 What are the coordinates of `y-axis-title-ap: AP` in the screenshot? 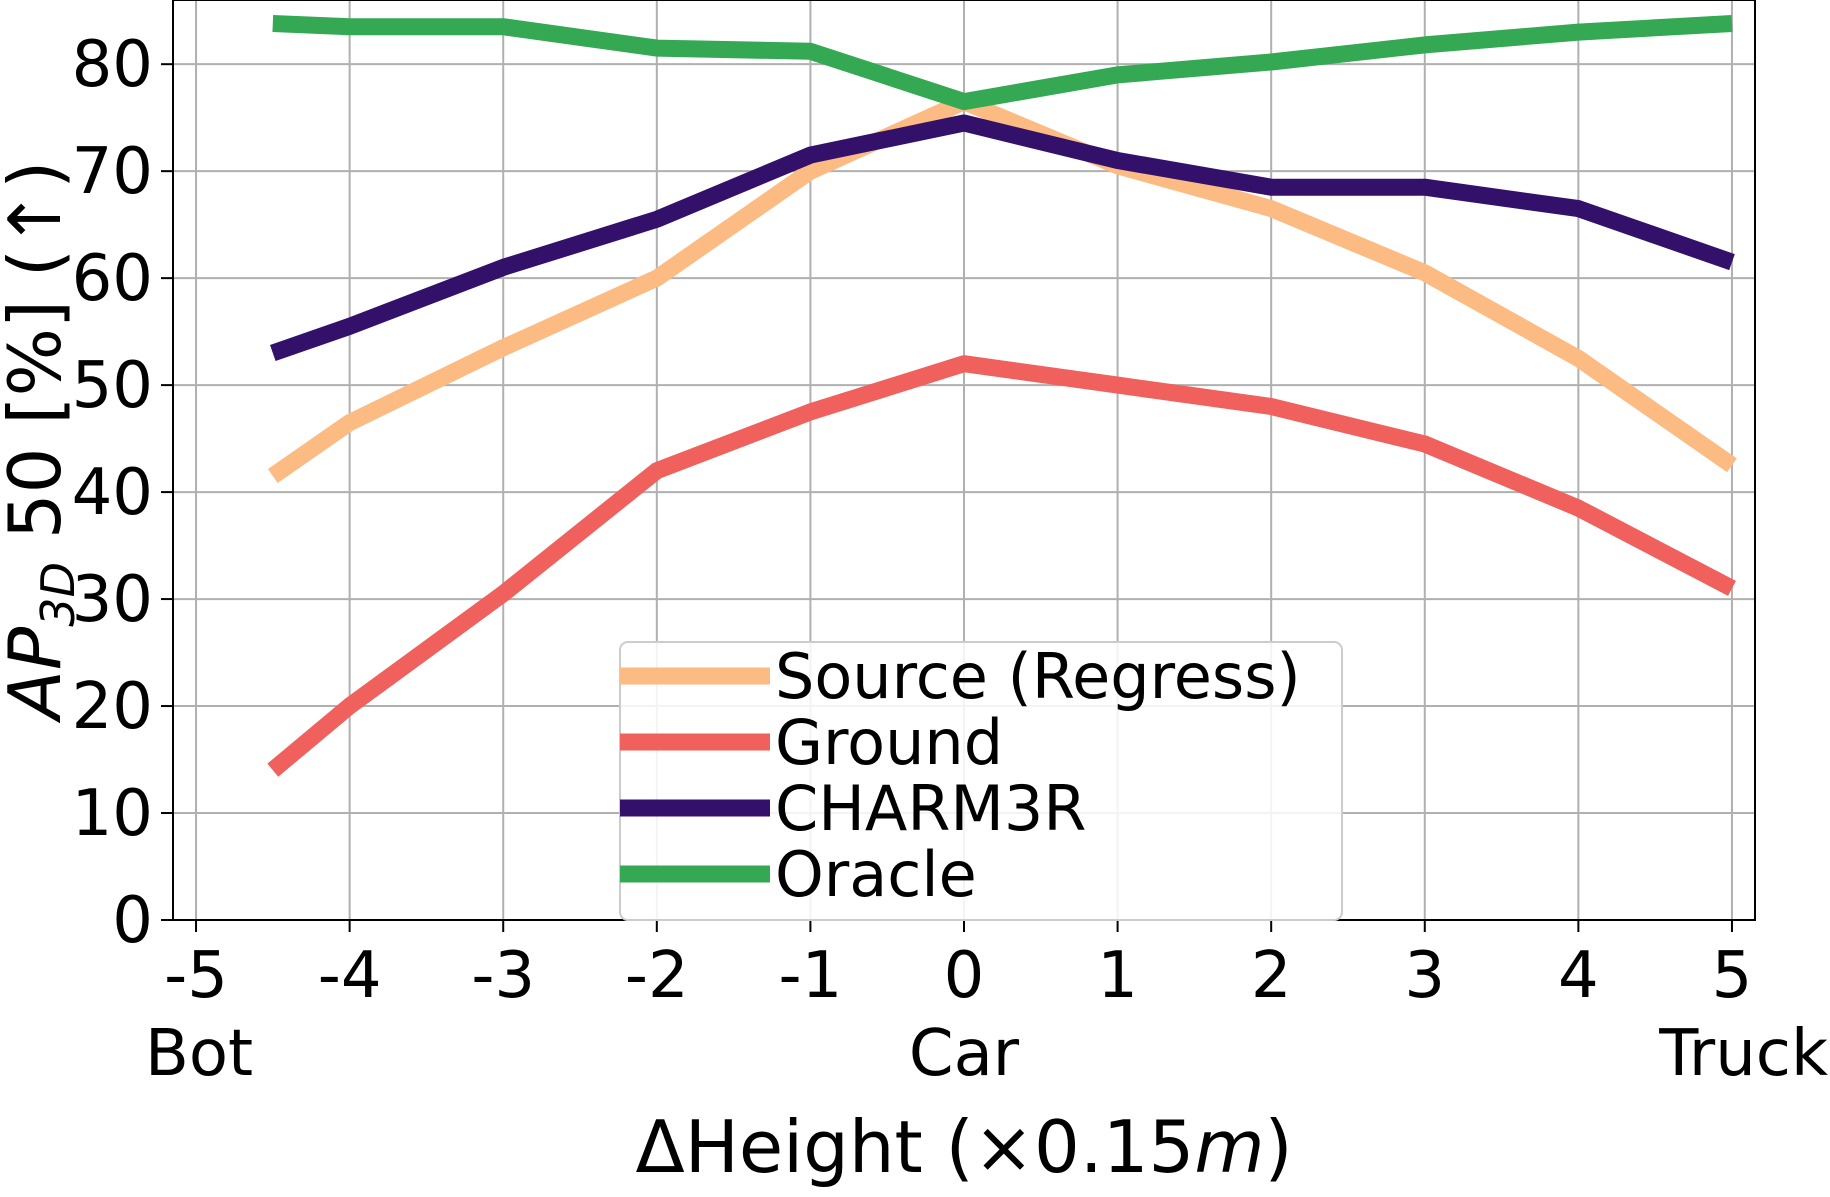 It's located at (38, 674).